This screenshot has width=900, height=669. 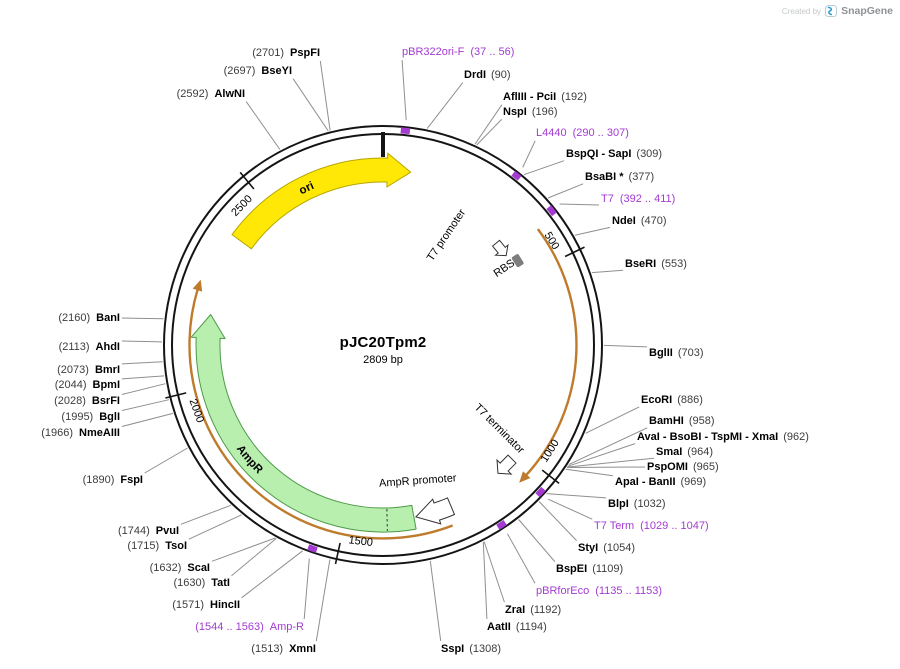 I want to click on primer-label-pbrforeco: pBRforEco (1135 .. 1153), so click(x=599, y=591).